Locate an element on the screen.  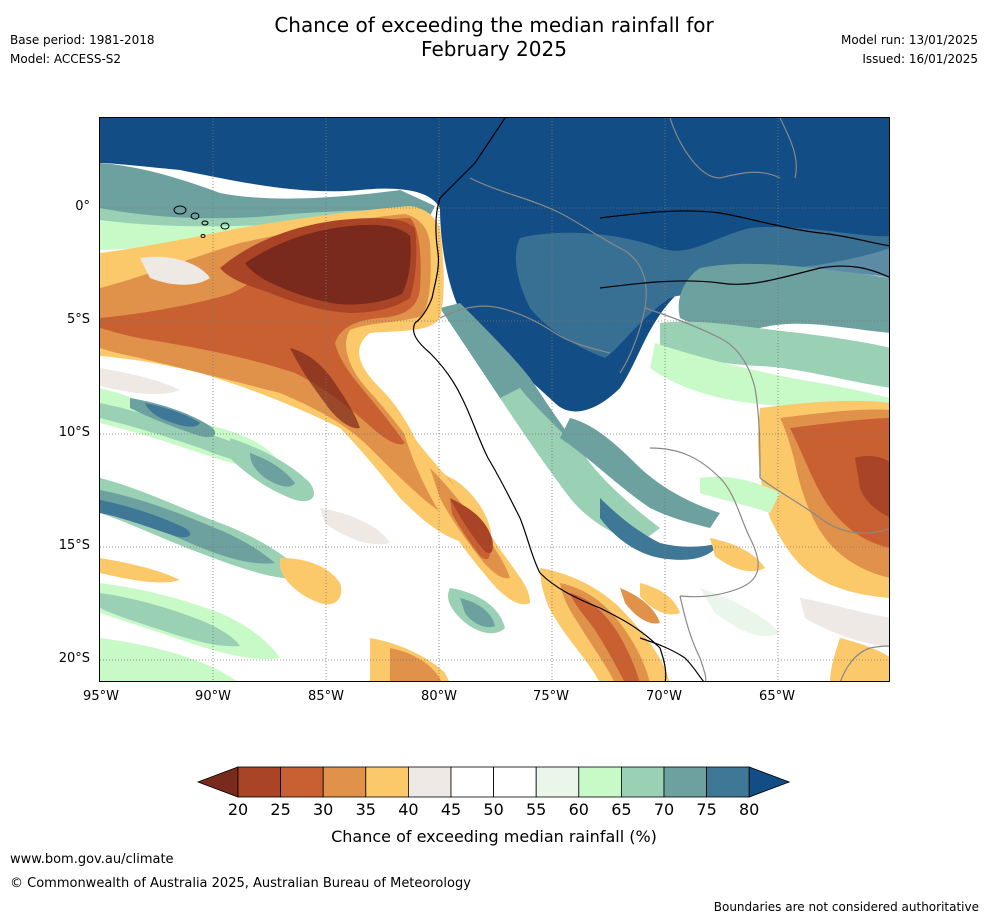
colorbar-tick-label: 65 is located at coordinates (621, 809).